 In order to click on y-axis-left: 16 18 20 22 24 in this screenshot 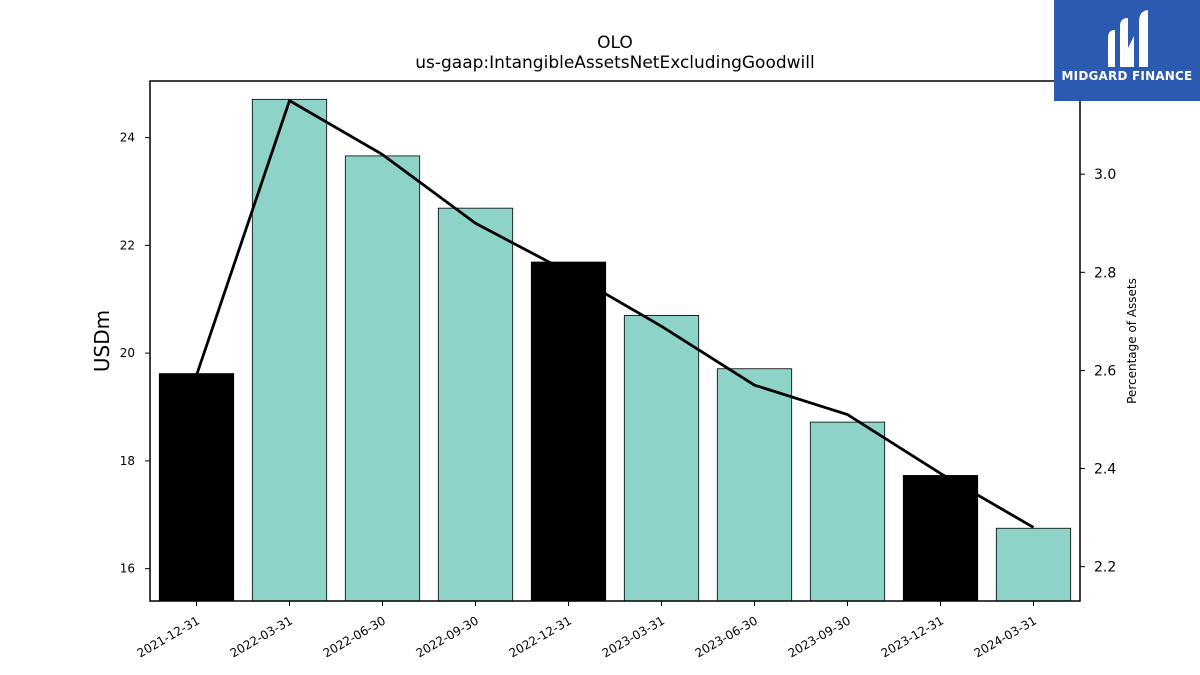, I will do `click(135, 353)`.